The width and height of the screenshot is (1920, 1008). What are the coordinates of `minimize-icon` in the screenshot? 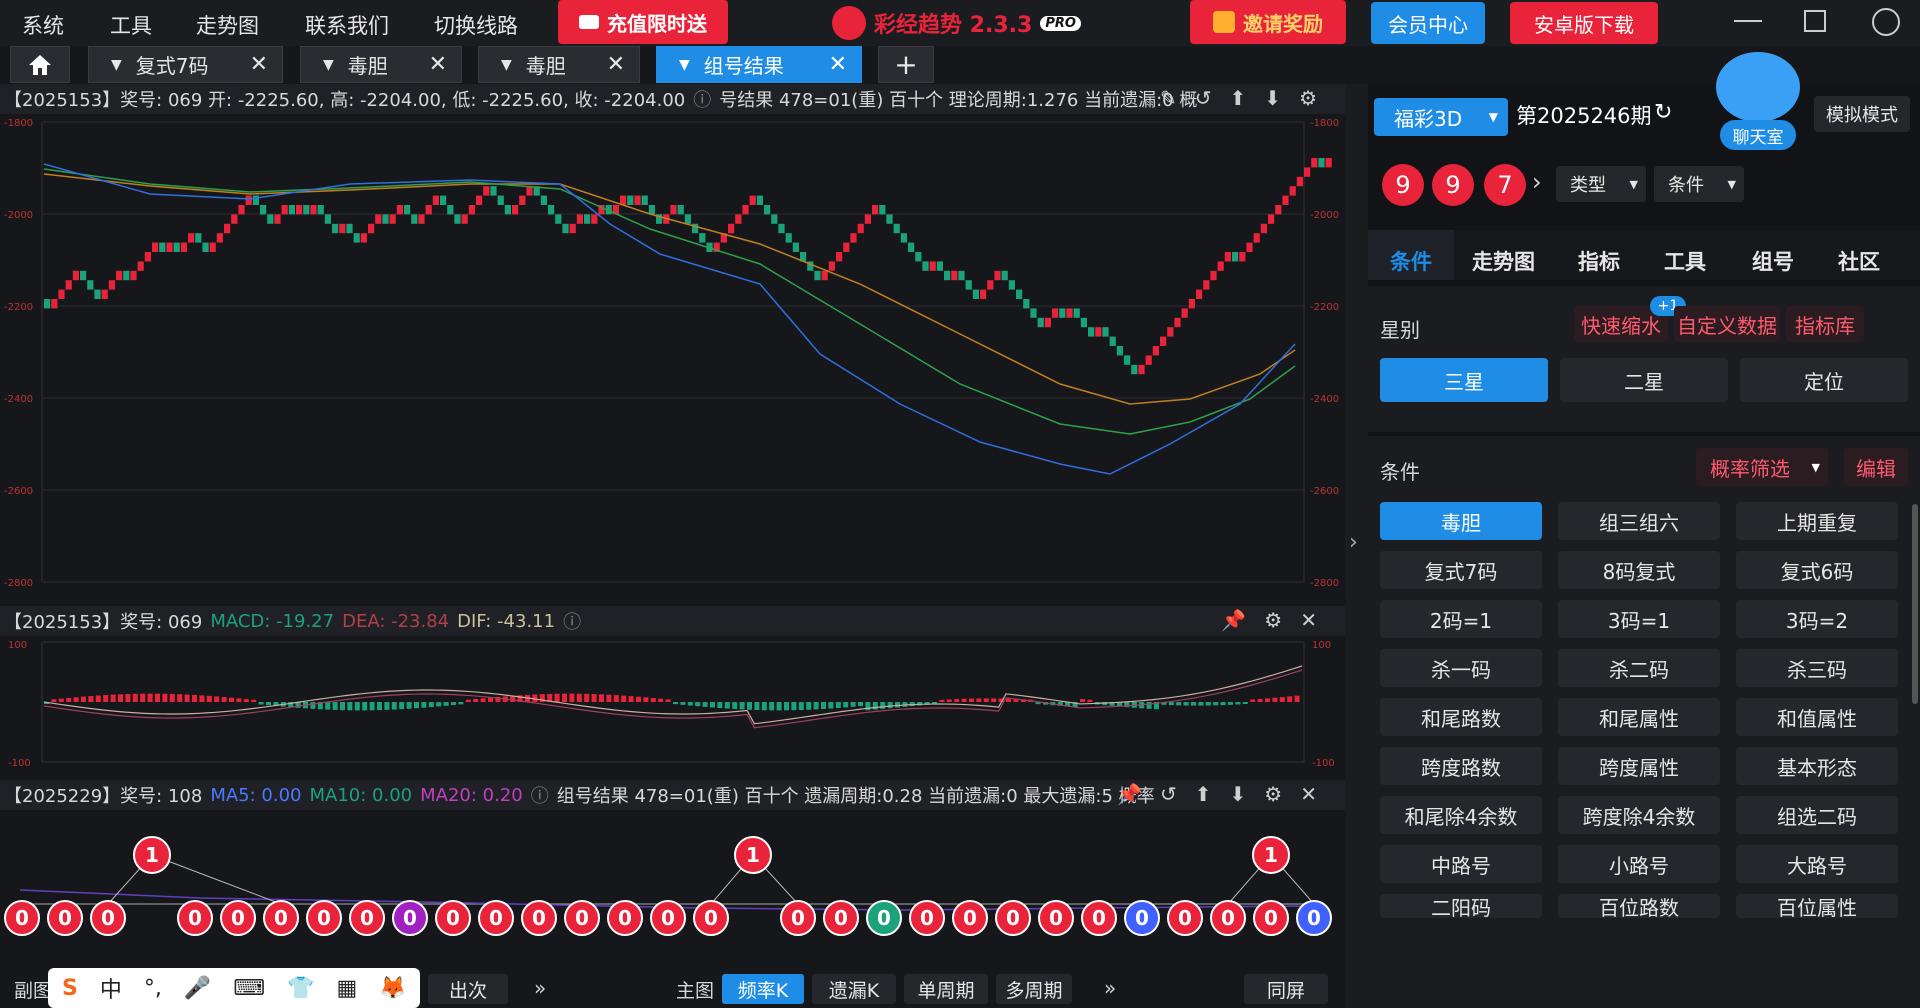 It's located at (1748, 21).